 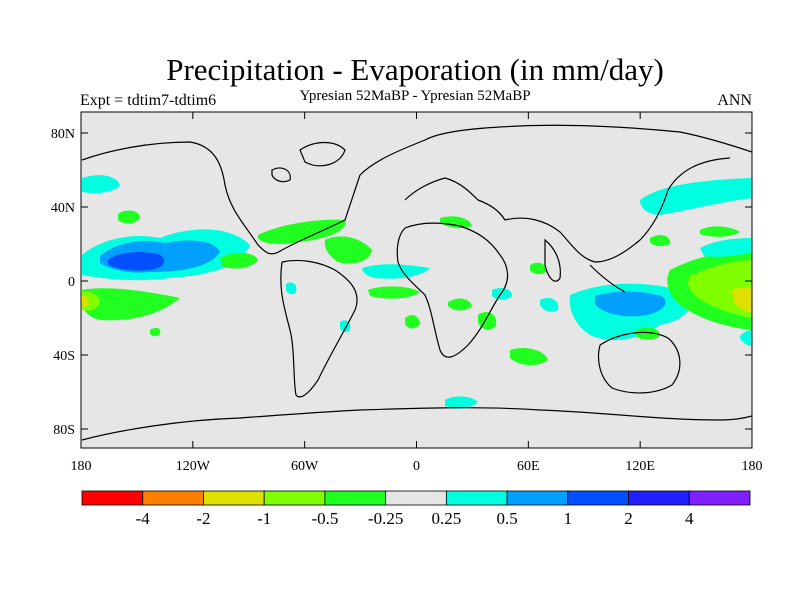 What do you see at coordinates (291, 288) in the screenshot?
I see `contour-sa-wet` at bounding box center [291, 288].